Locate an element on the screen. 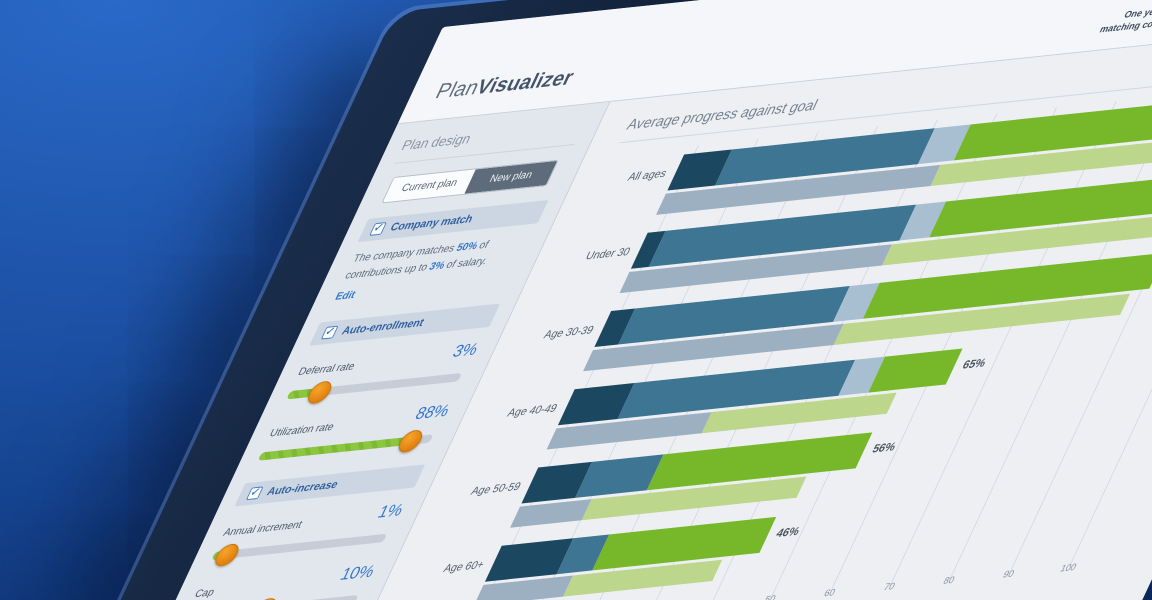 Image resolution: width=1152 pixels, height=600 pixels. annual-increment-control: Annual increment 1% is located at coordinates (307, 535).